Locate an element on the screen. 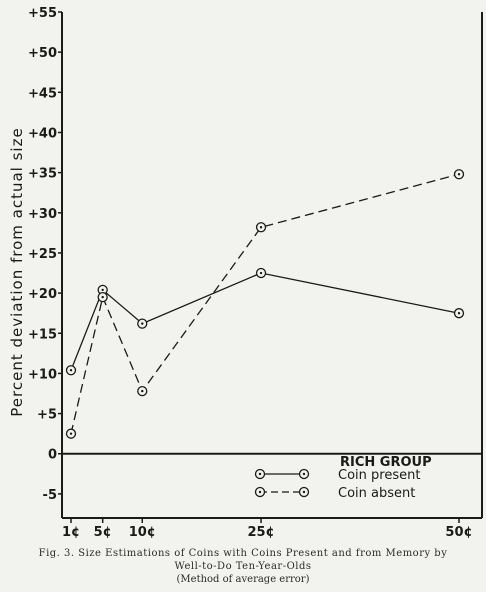 This screenshot has width=486, height=592. y-tick-label: +30 is located at coordinates (42, 214).